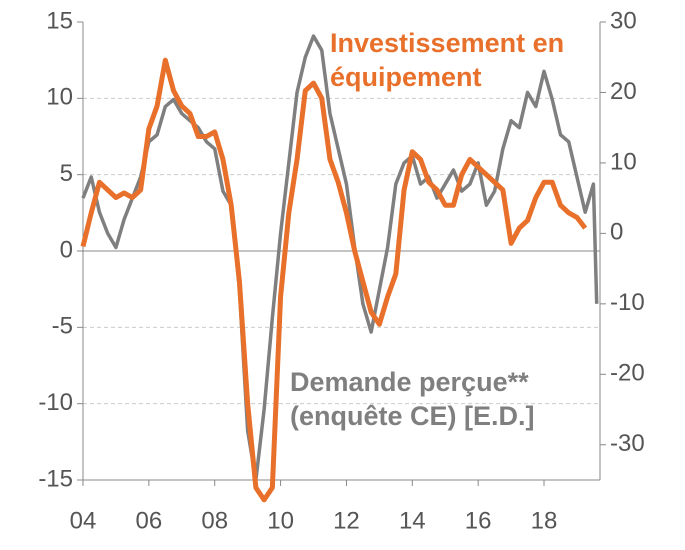 The height and width of the screenshot is (550, 685). What do you see at coordinates (149, 520) in the screenshot?
I see `x-tick-label: 06` at bounding box center [149, 520].